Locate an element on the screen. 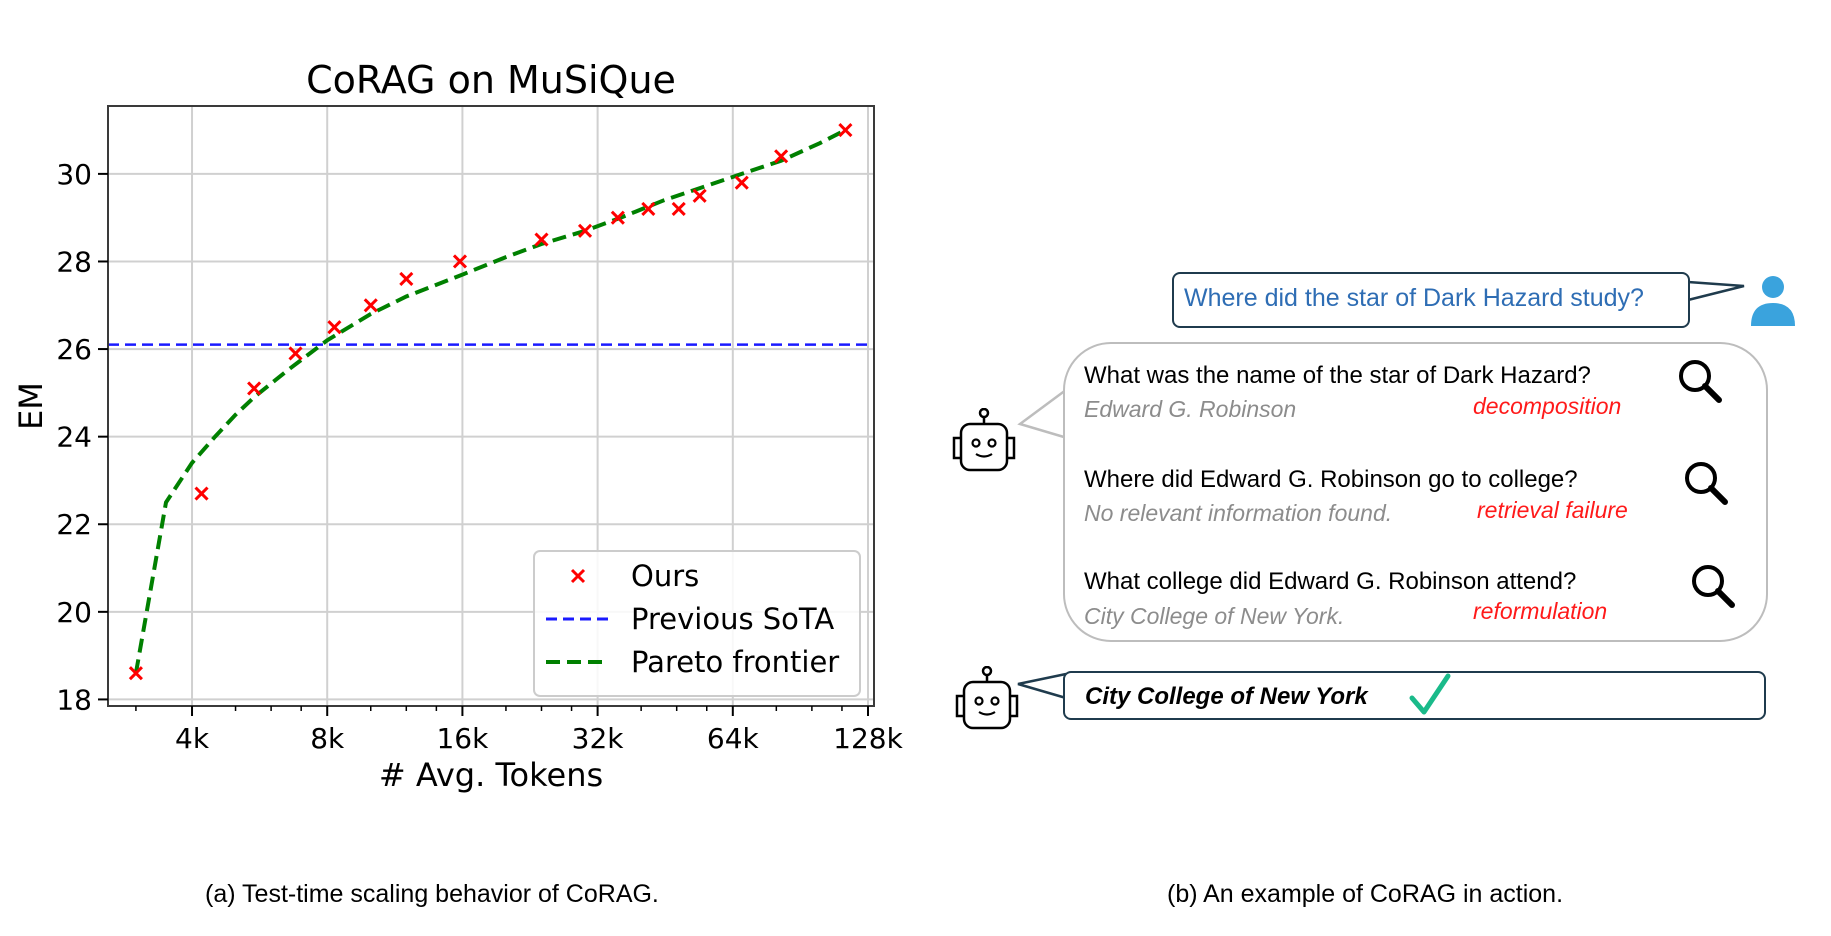  legend-box is located at coordinates (697, 623).